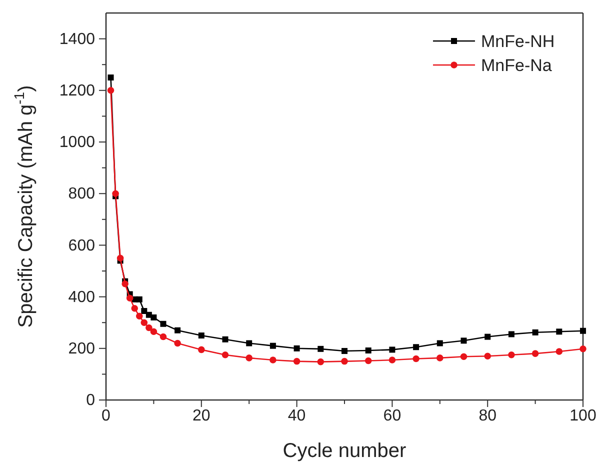 This screenshot has width=601, height=465. I want to click on x-tick-label: 0, so click(106, 416).